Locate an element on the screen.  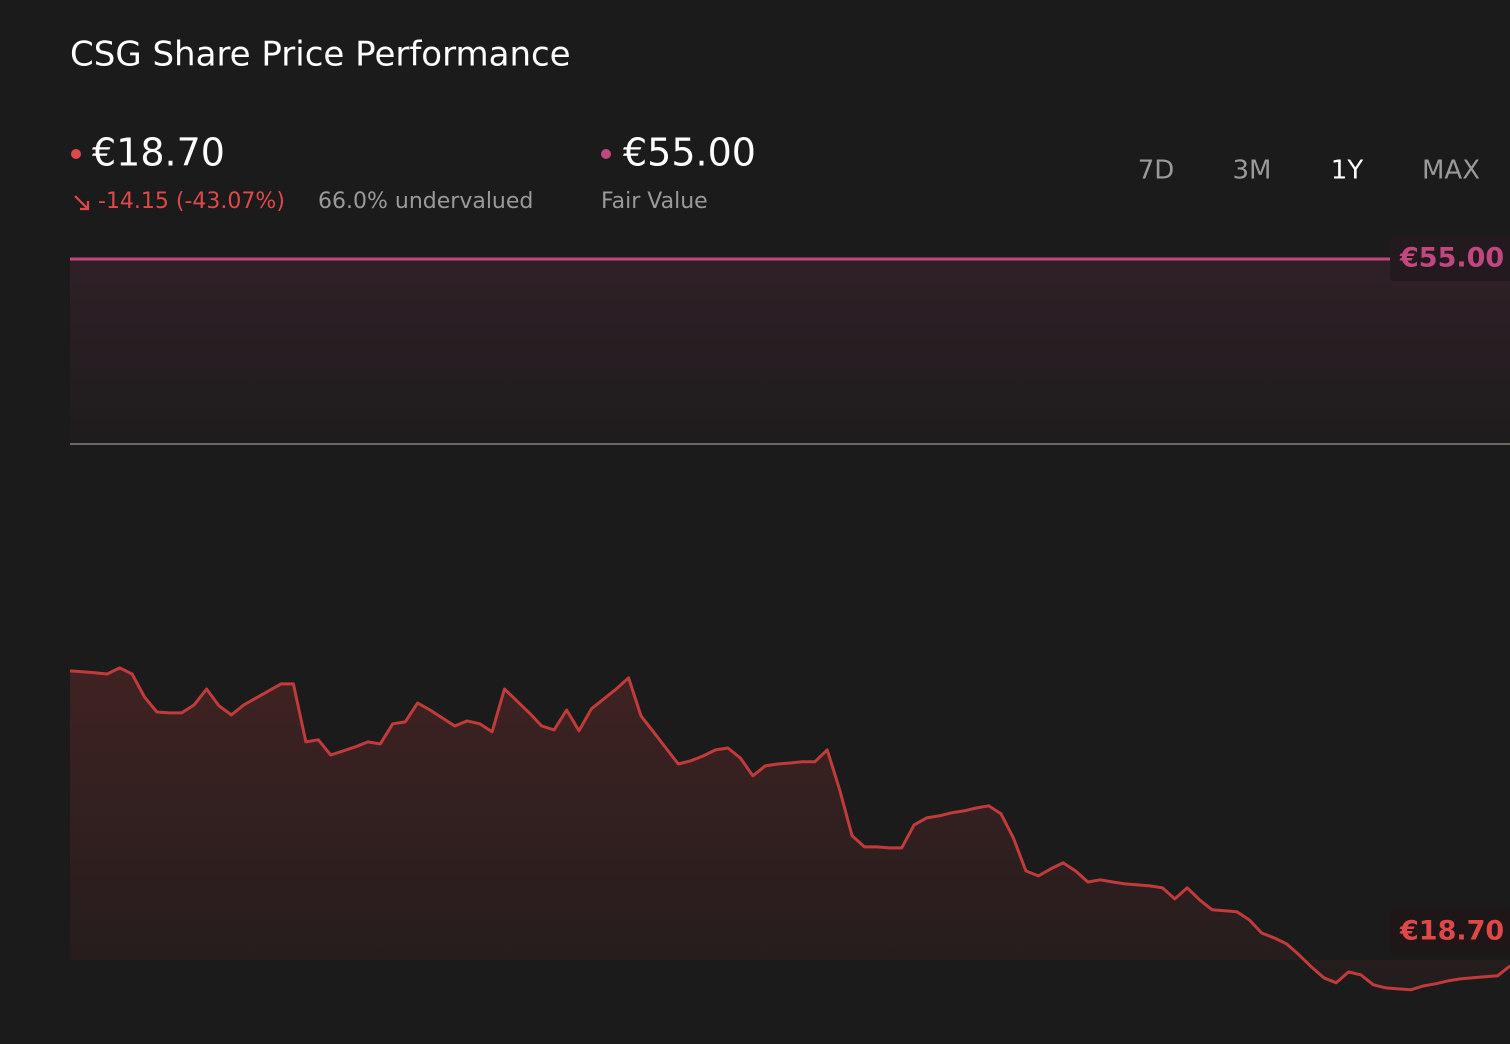
price-tag is located at coordinates (1450, 932).